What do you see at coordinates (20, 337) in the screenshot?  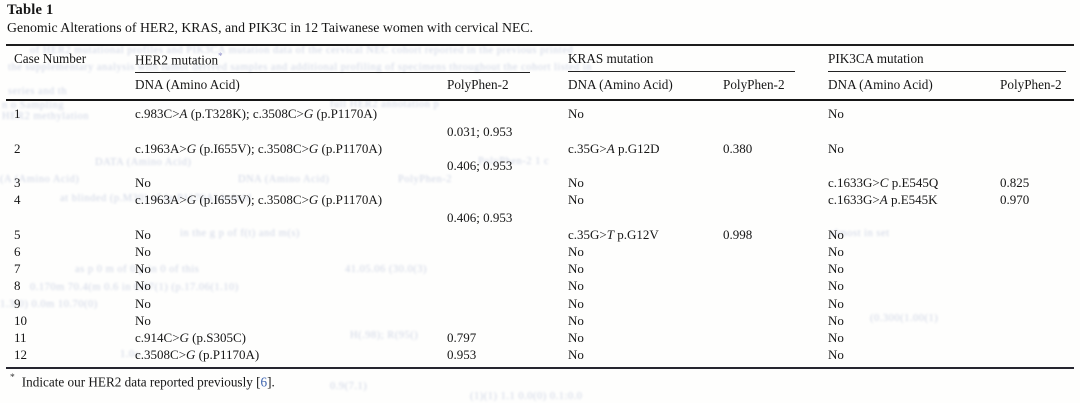 I see `cell-case-number: 11` at bounding box center [20, 337].